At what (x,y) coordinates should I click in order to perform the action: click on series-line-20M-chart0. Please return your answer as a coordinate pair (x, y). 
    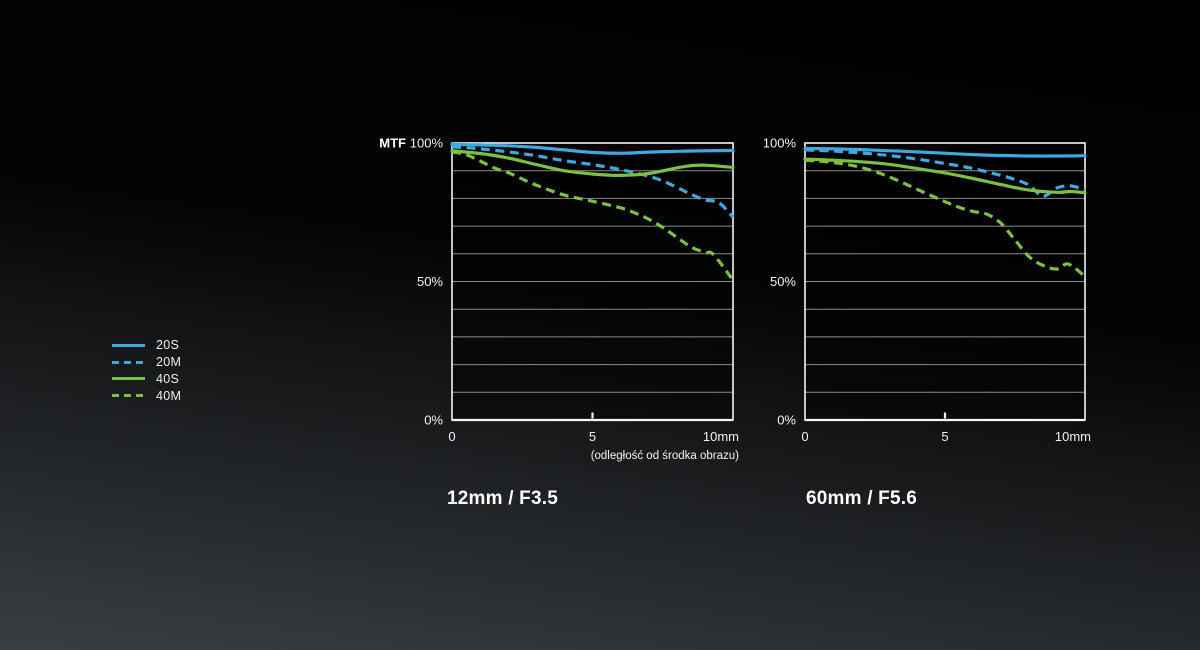
    Looking at the image, I should click on (593, 182).